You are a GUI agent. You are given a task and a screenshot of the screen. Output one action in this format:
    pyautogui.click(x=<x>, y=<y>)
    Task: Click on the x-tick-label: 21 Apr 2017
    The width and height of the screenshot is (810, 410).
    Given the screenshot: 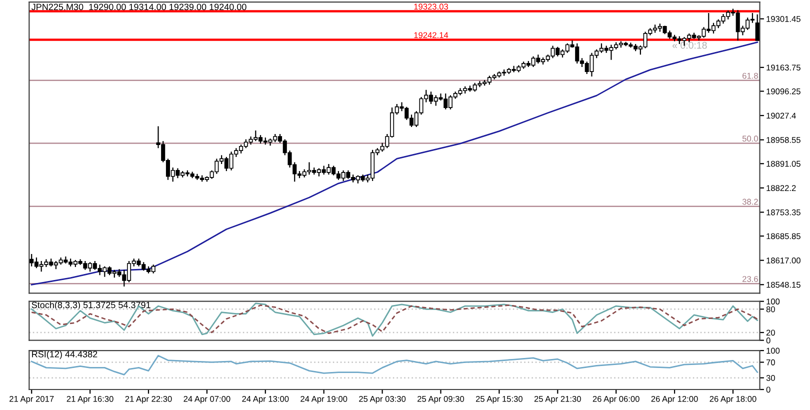 What is the action you would take?
    pyautogui.click(x=32, y=400)
    